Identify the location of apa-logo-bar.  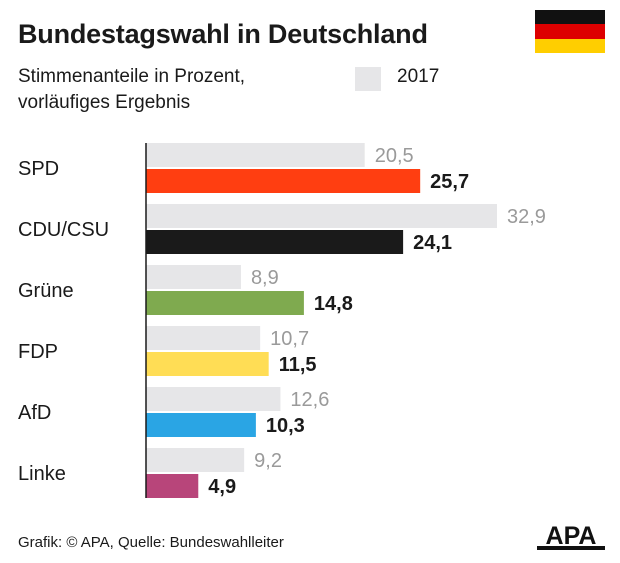
(571, 548).